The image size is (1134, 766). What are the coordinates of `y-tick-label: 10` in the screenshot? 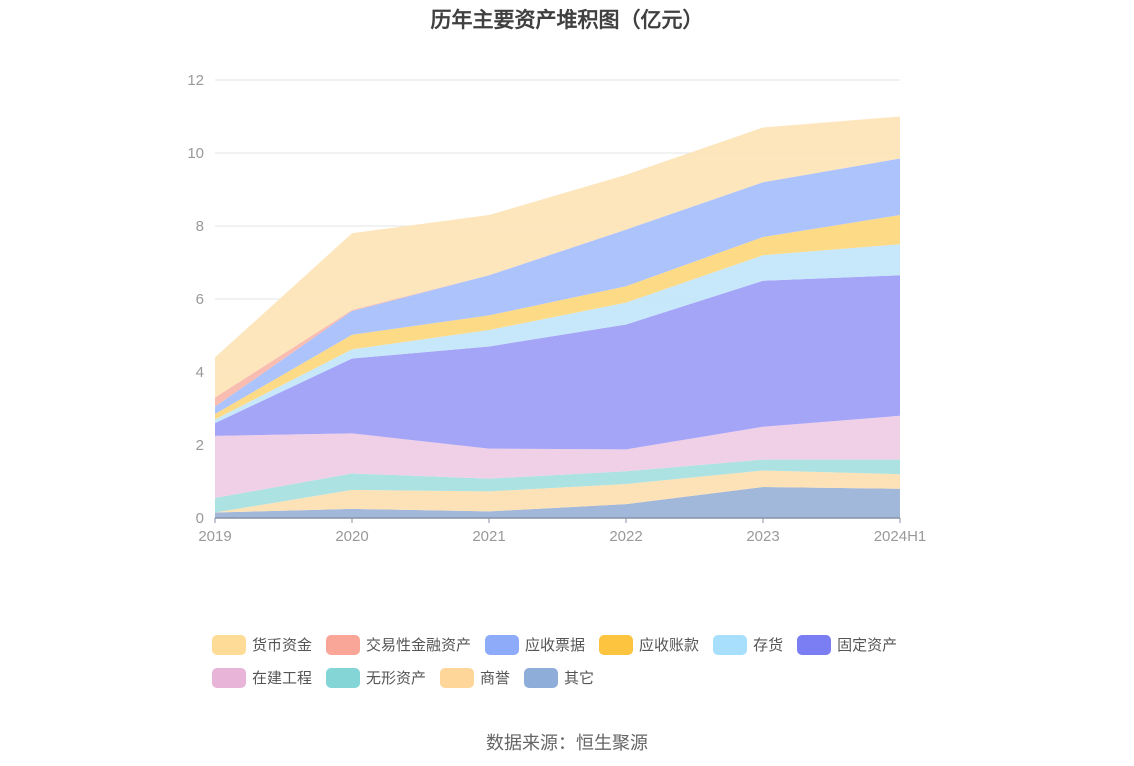 It's located at (195, 153).